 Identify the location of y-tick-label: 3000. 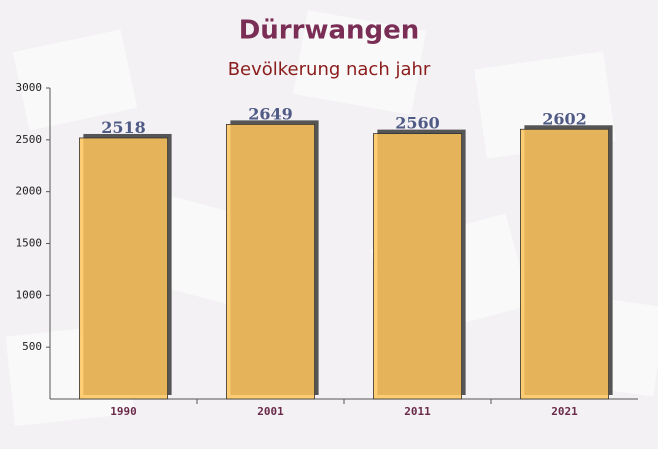
(29, 87).